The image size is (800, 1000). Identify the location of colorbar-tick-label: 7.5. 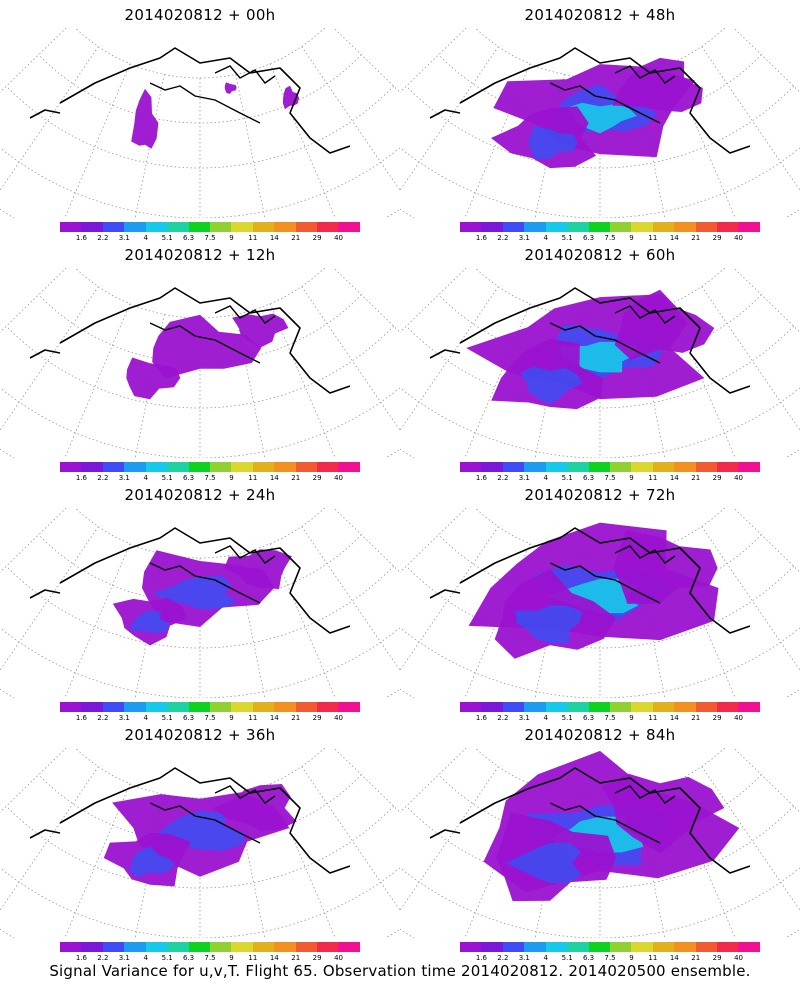
(610, 478).